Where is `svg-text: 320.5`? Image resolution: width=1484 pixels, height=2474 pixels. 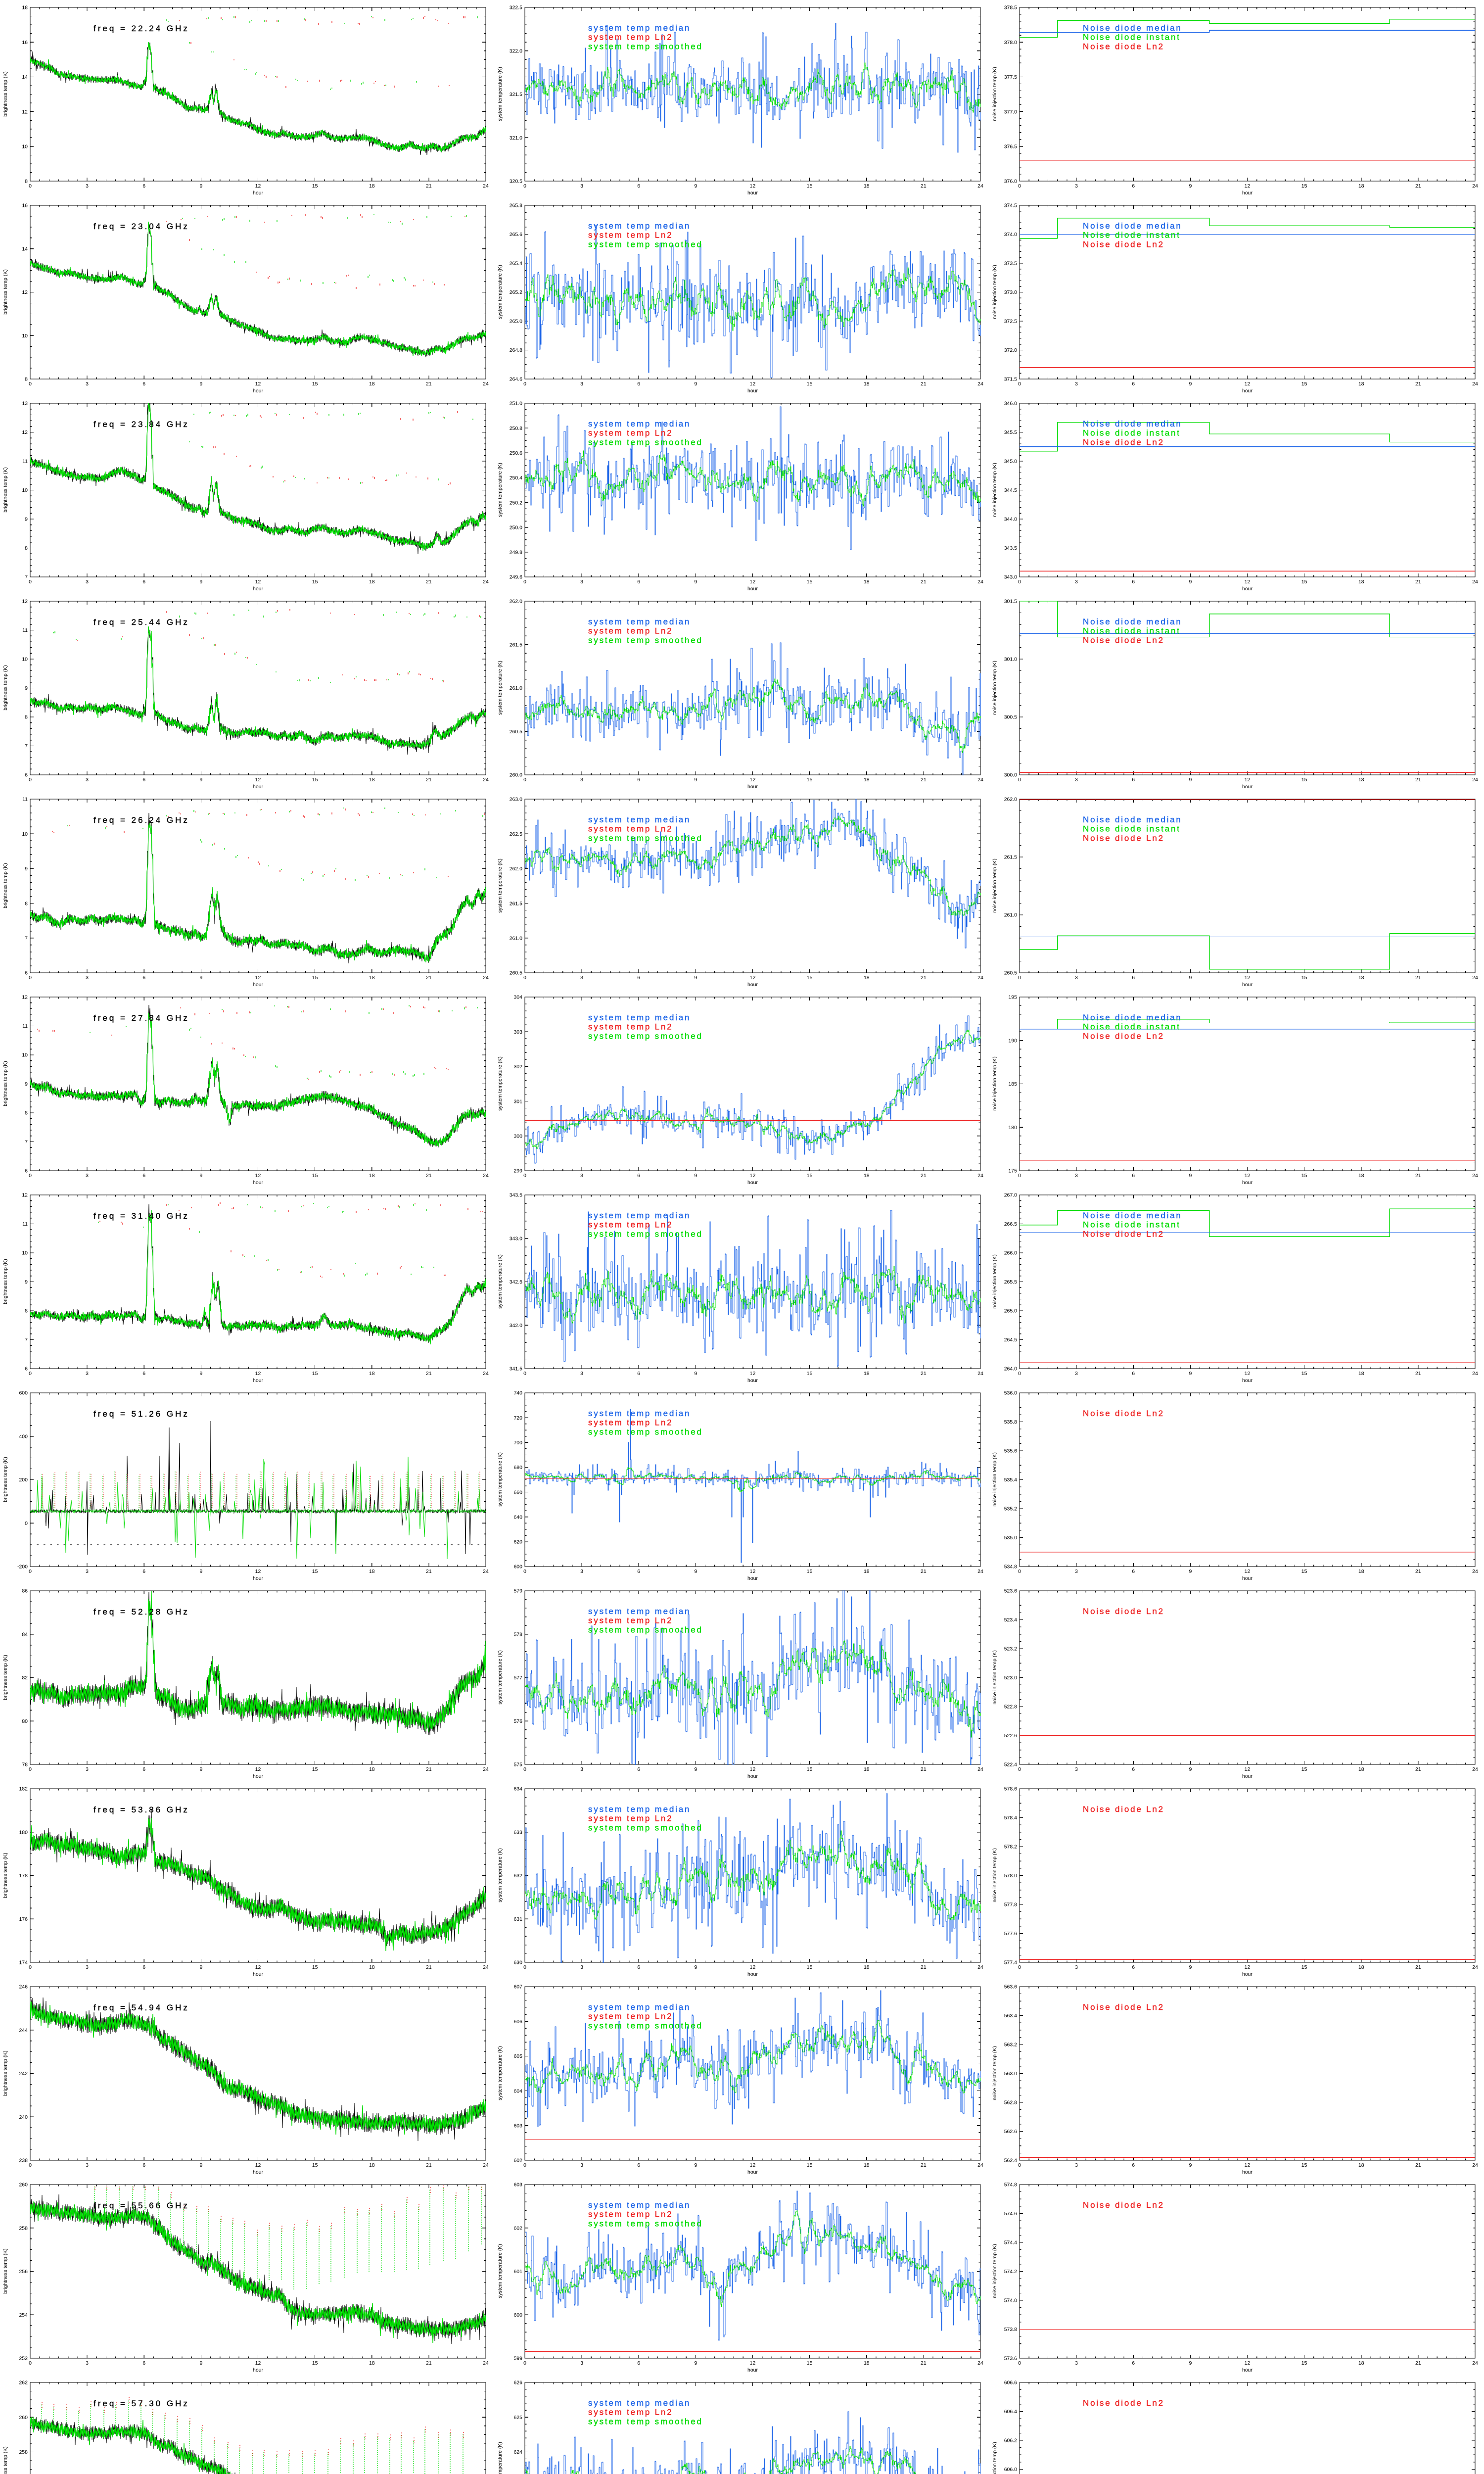 svg-text: 320.5 is located at coordinates (516, 182).